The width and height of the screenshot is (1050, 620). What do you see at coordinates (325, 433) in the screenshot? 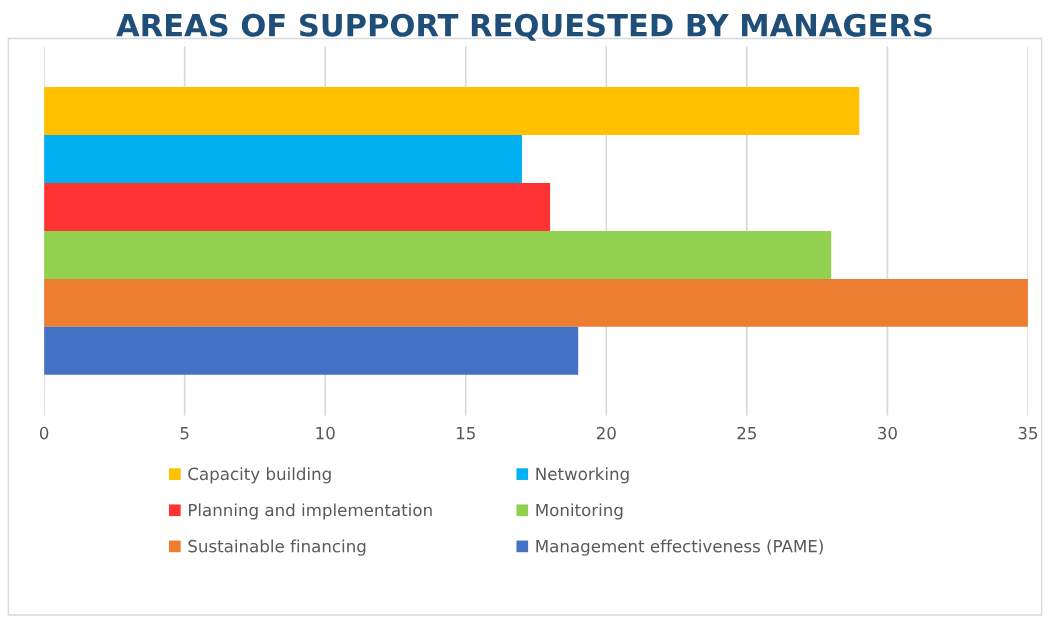
I see `x-tick-label: 10` at bounding box center [325, 433].